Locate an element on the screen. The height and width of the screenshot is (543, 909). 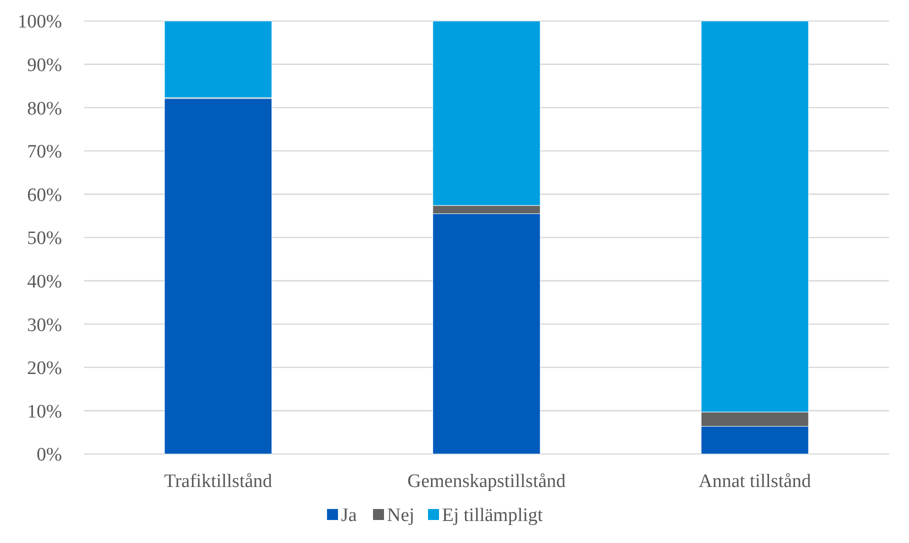
y-tick-label: 10% is located at coordinates (44, 411).